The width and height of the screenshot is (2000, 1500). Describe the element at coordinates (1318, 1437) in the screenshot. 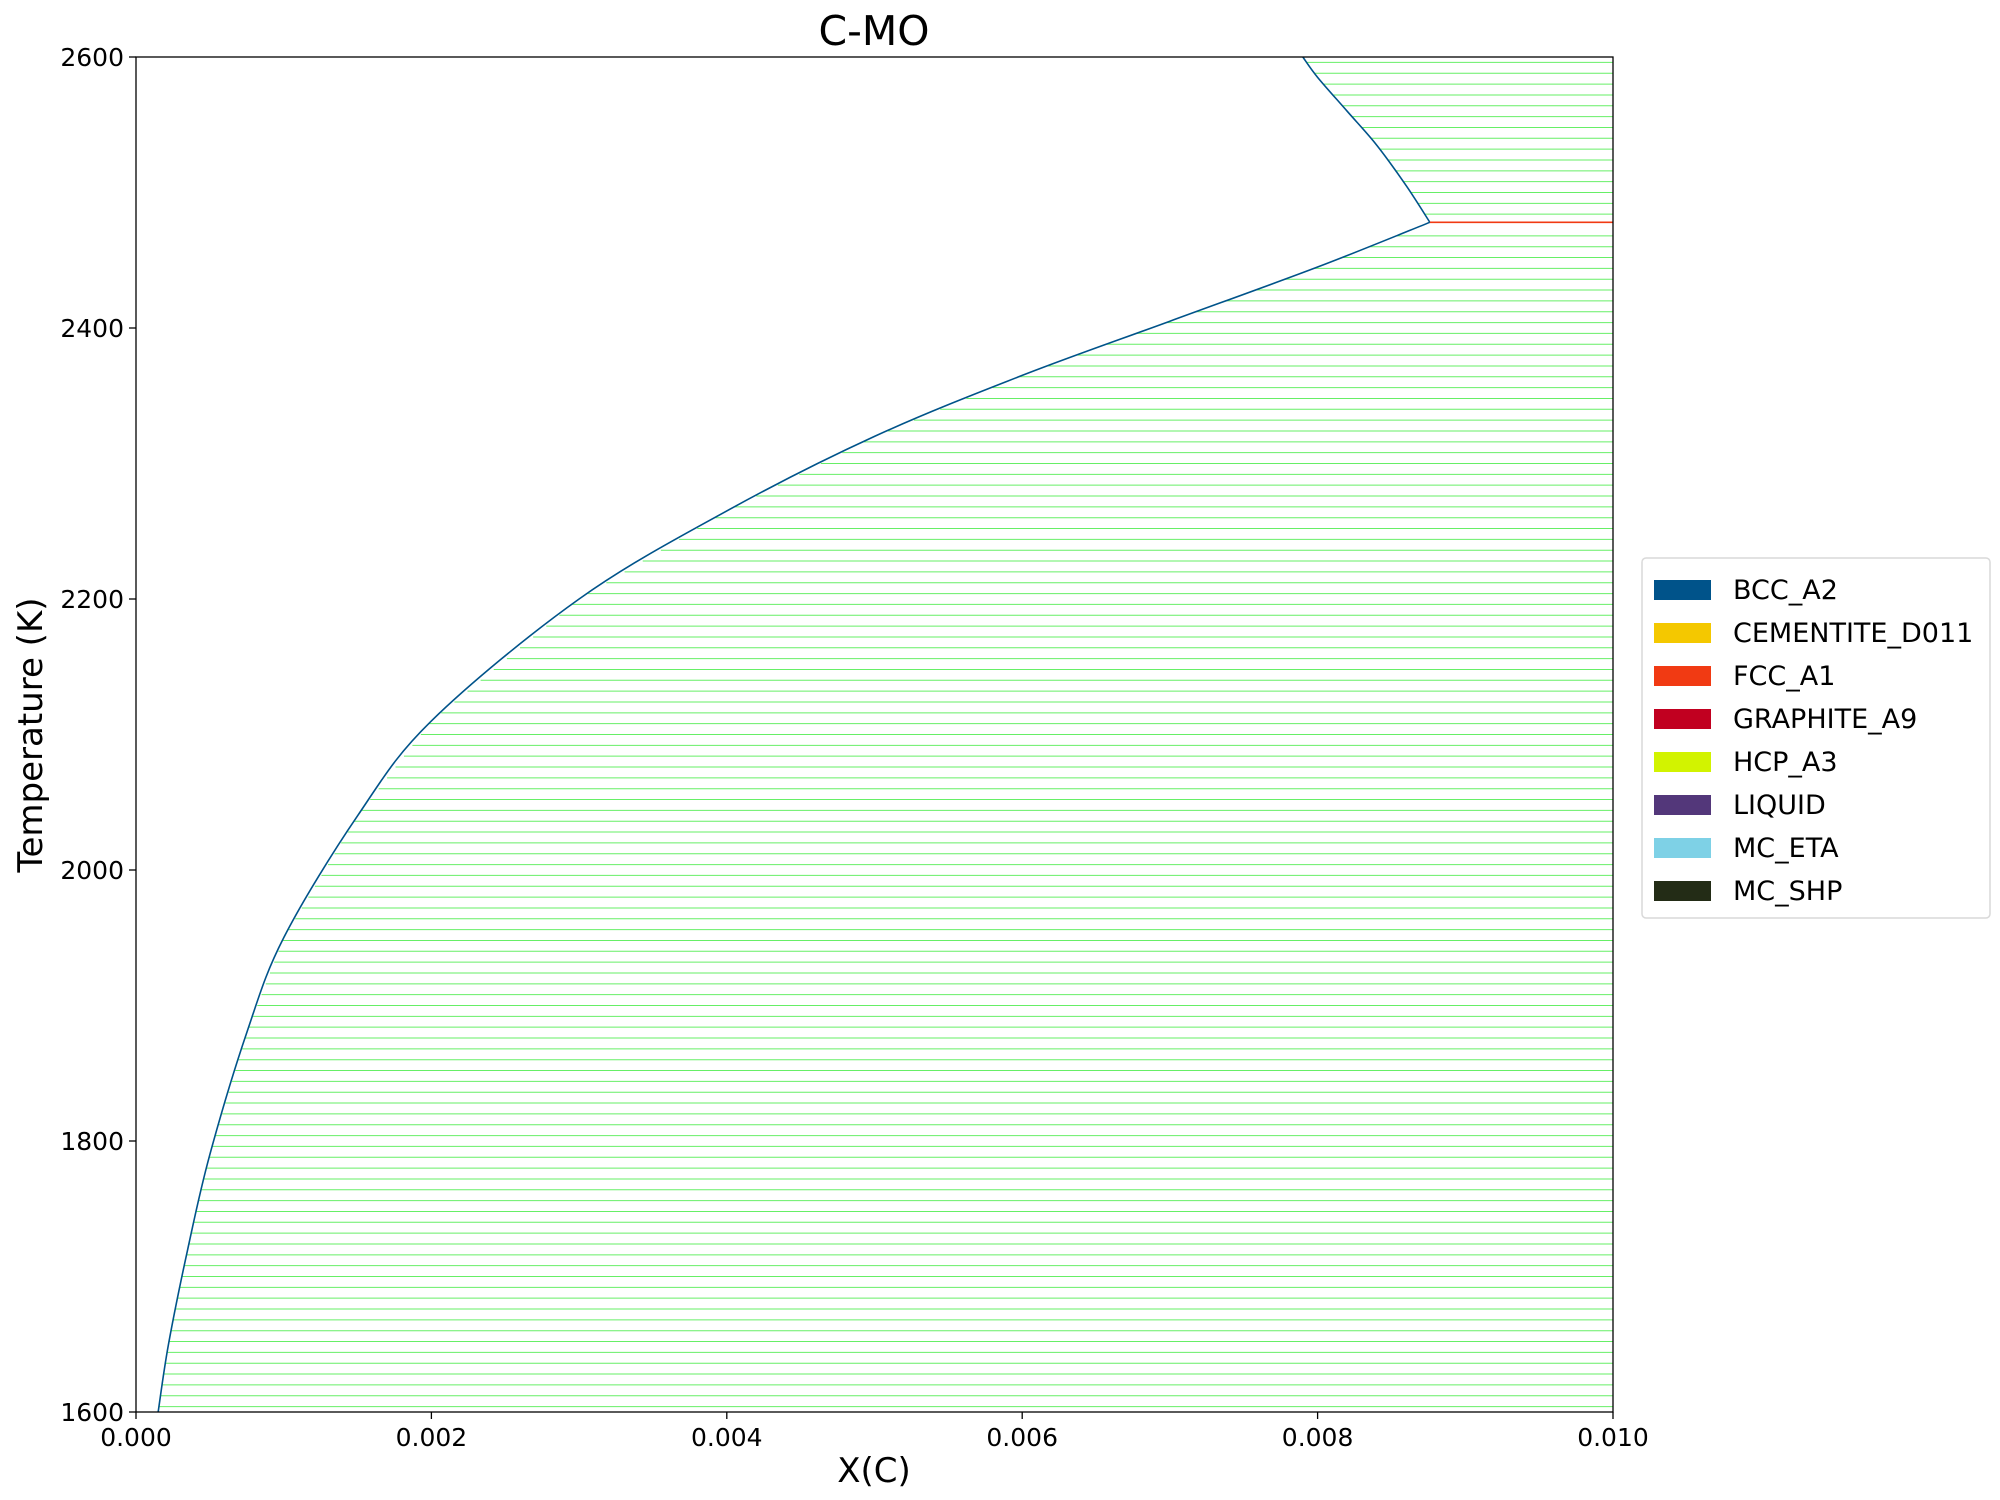

I see `x-tick-label: 0.008` at that location.